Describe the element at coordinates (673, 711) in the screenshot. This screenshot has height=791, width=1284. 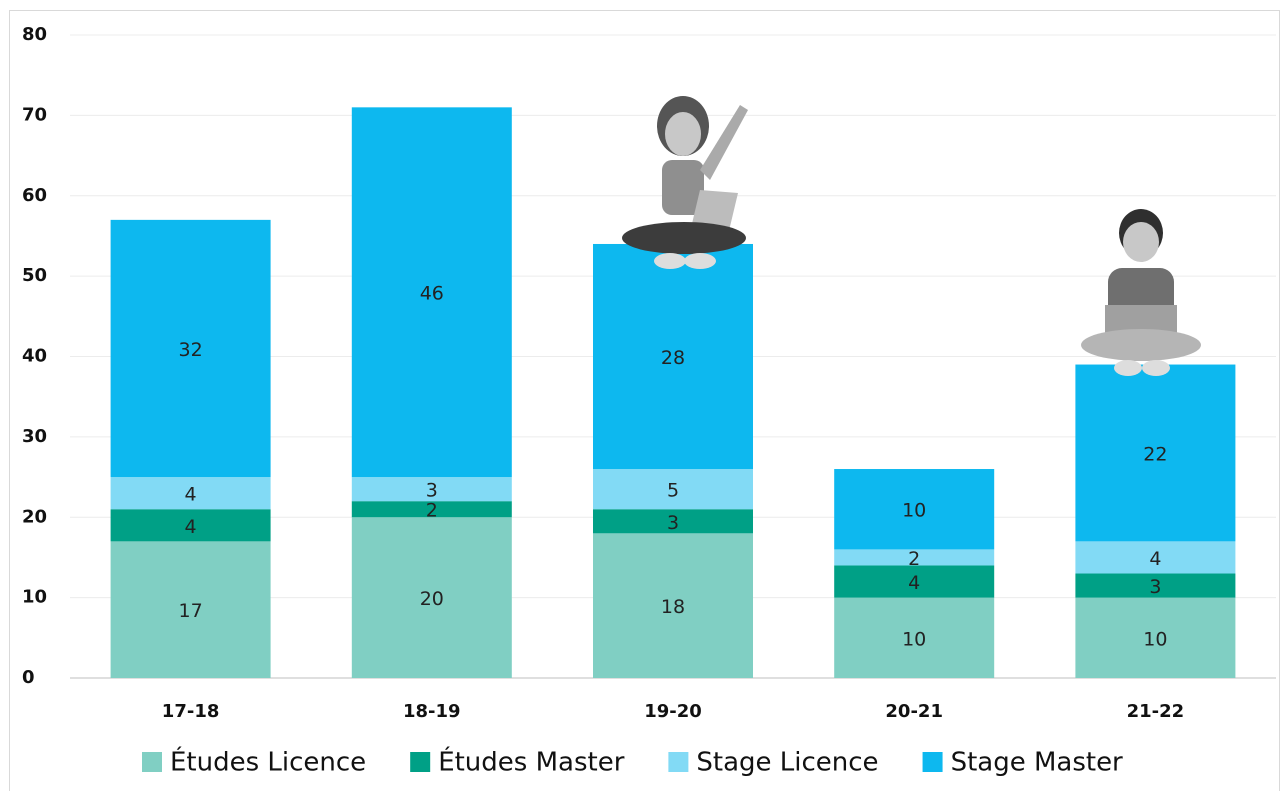
I see `x-tick-label: 19-20` at that location.